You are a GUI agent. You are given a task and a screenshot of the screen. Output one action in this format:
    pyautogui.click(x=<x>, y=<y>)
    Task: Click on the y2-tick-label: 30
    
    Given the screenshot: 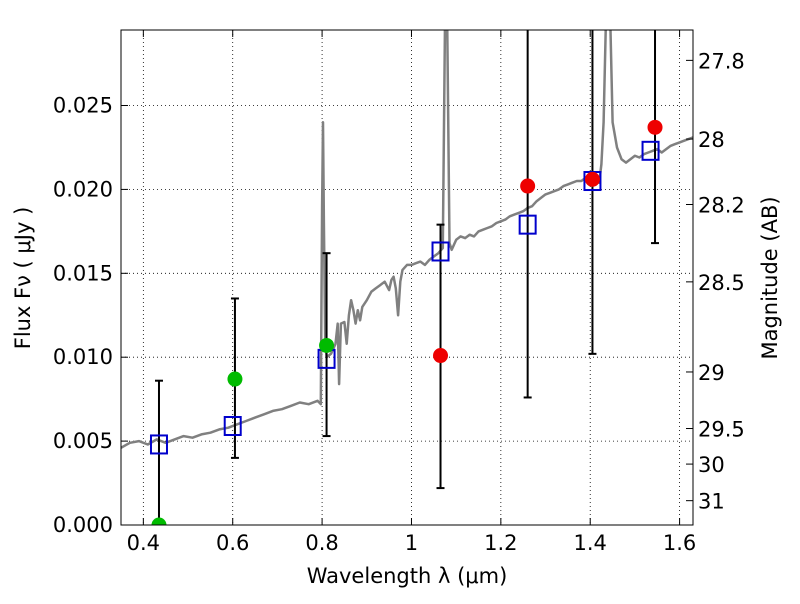 What is the action you would take?
    pyautogui.click(x=711, y=465)
    